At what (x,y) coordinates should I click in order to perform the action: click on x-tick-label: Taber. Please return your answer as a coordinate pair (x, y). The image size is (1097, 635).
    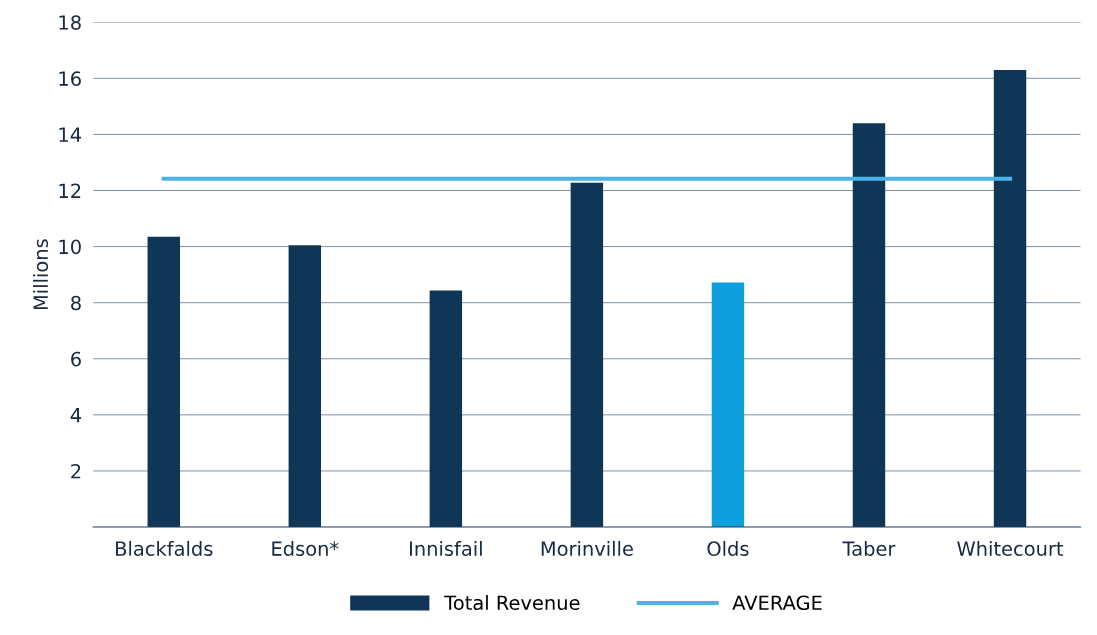
    Looking at the image, I should click on (869, 548).